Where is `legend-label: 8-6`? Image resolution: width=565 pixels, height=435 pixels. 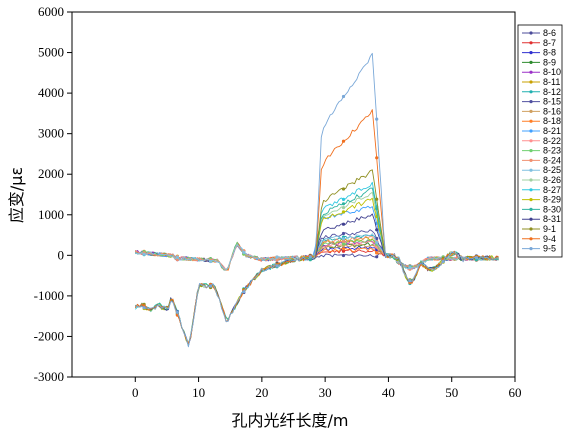 legend-label: 8-6 is located at coordinates (549, 33).